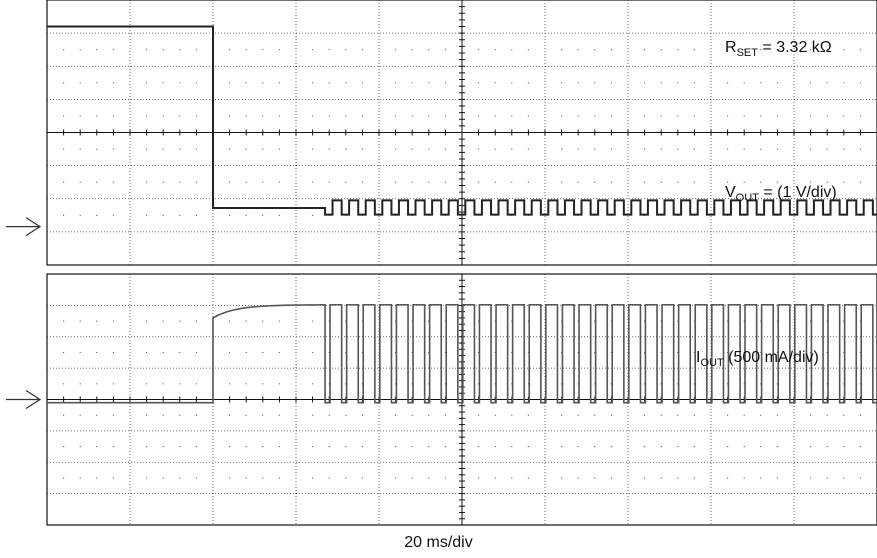 This screenshot has height=558, width=877. I want to click on timebase-label: 20 ms/div, so click(438, 542).